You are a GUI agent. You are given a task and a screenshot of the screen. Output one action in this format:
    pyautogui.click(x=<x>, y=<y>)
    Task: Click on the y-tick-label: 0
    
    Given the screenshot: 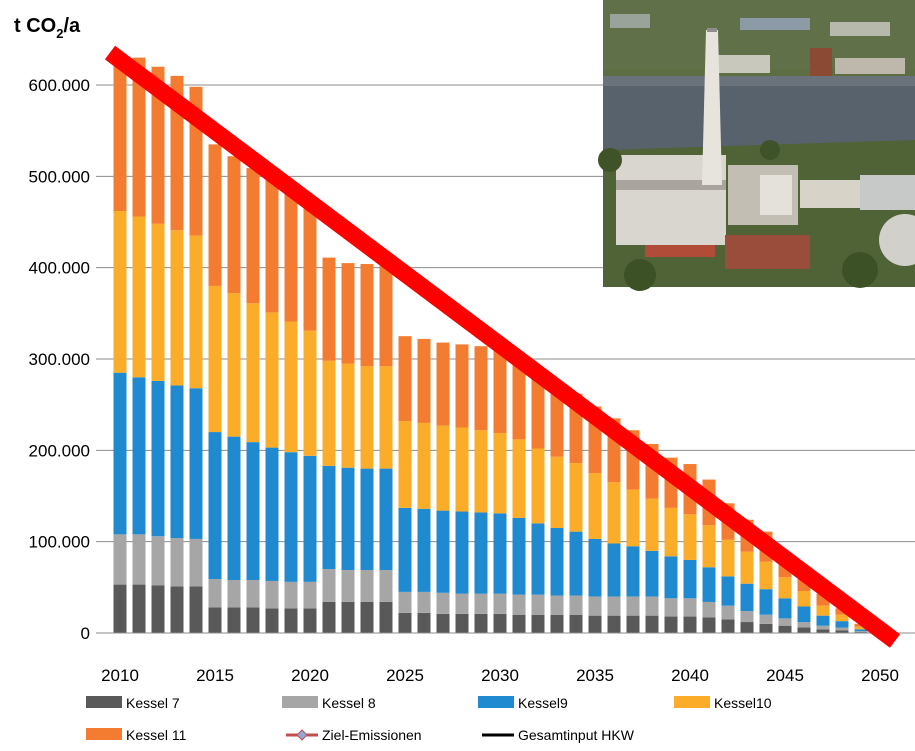 What is the action you would take?
    pyautogui.click(x=85, y=633)
    